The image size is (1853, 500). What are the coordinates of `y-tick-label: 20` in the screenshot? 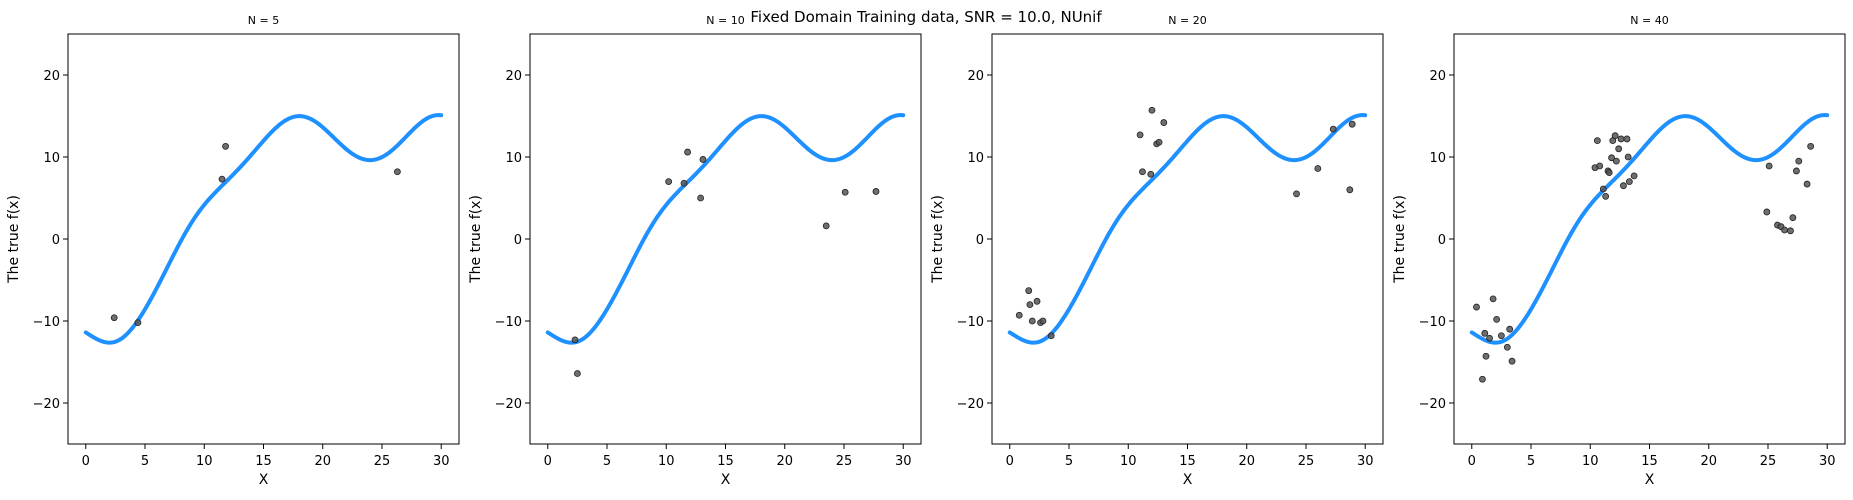 It's located at (975, 76).